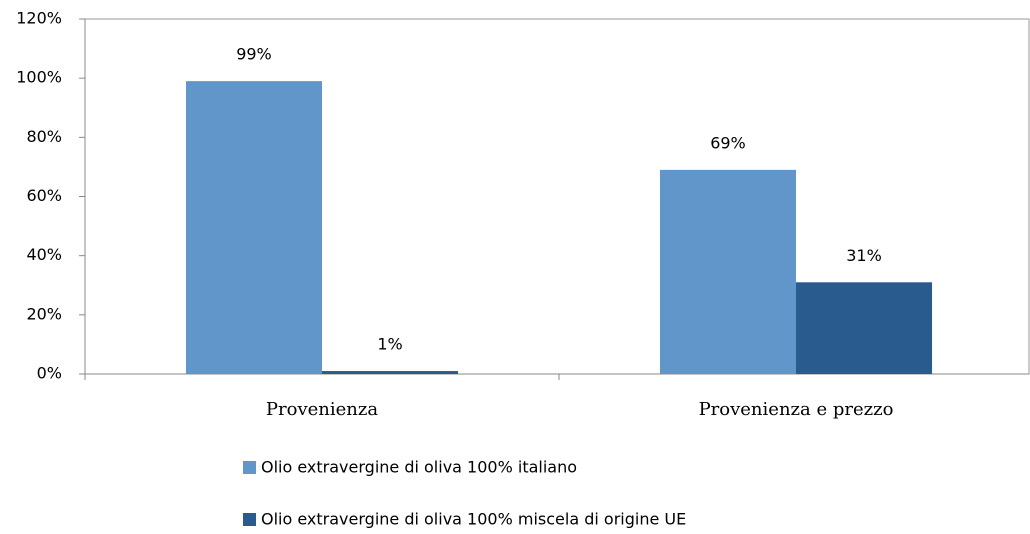 This screenshot has width=1030, height=534. What do you see at coordinates (44, 313) in the screenshot?
I see `y-tick-label: 20%` at bounding box center [44, 313].